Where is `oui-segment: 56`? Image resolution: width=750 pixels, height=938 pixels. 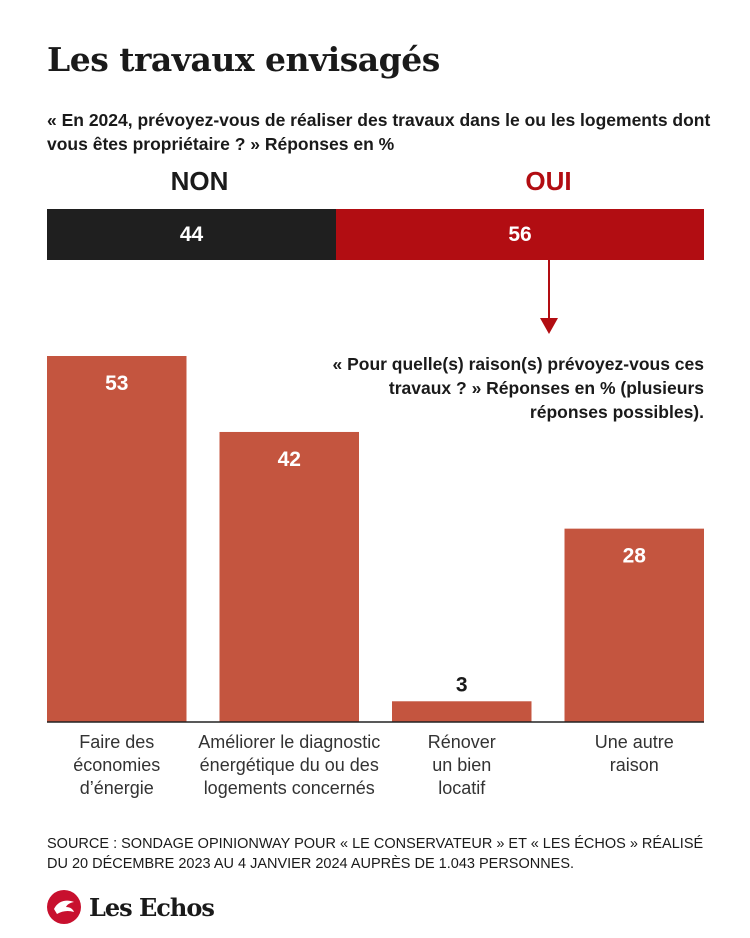
oui-segment: 56 is located at coordinates (520, 234).